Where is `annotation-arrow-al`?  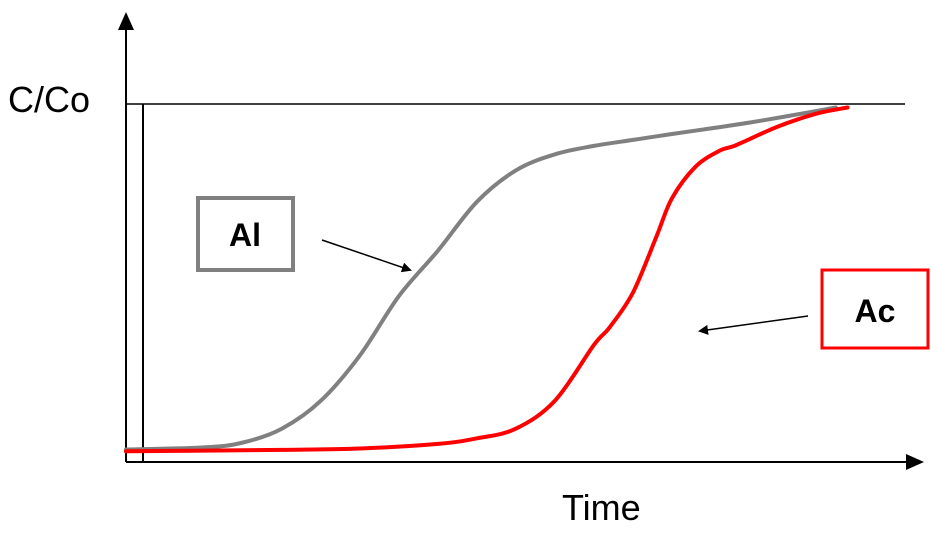
annotation-arrow-al is located at coordinates (366, 256).